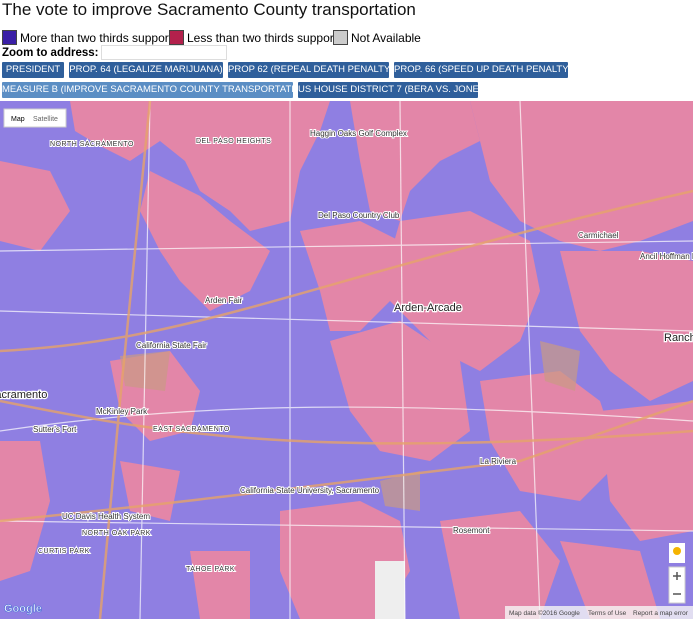 The image size is (693, 619). Describe the element at coordinates (164, 52) in the screenshot. I see `address-input` at that location.